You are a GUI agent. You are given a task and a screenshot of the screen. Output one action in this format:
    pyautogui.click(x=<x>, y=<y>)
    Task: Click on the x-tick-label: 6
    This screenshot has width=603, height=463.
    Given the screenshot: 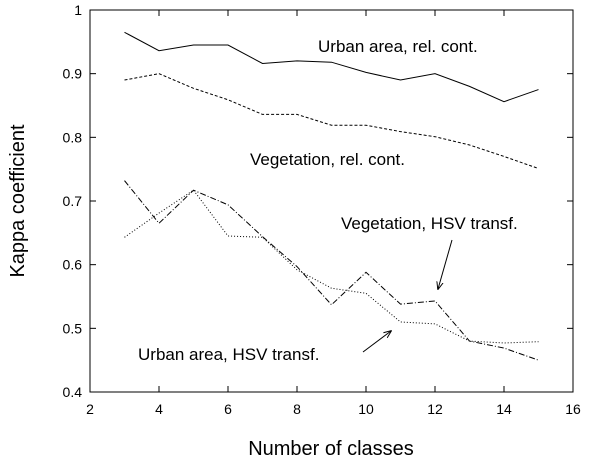 What is the action you would take?
    pyautogui.click(x=228, y=409)
    